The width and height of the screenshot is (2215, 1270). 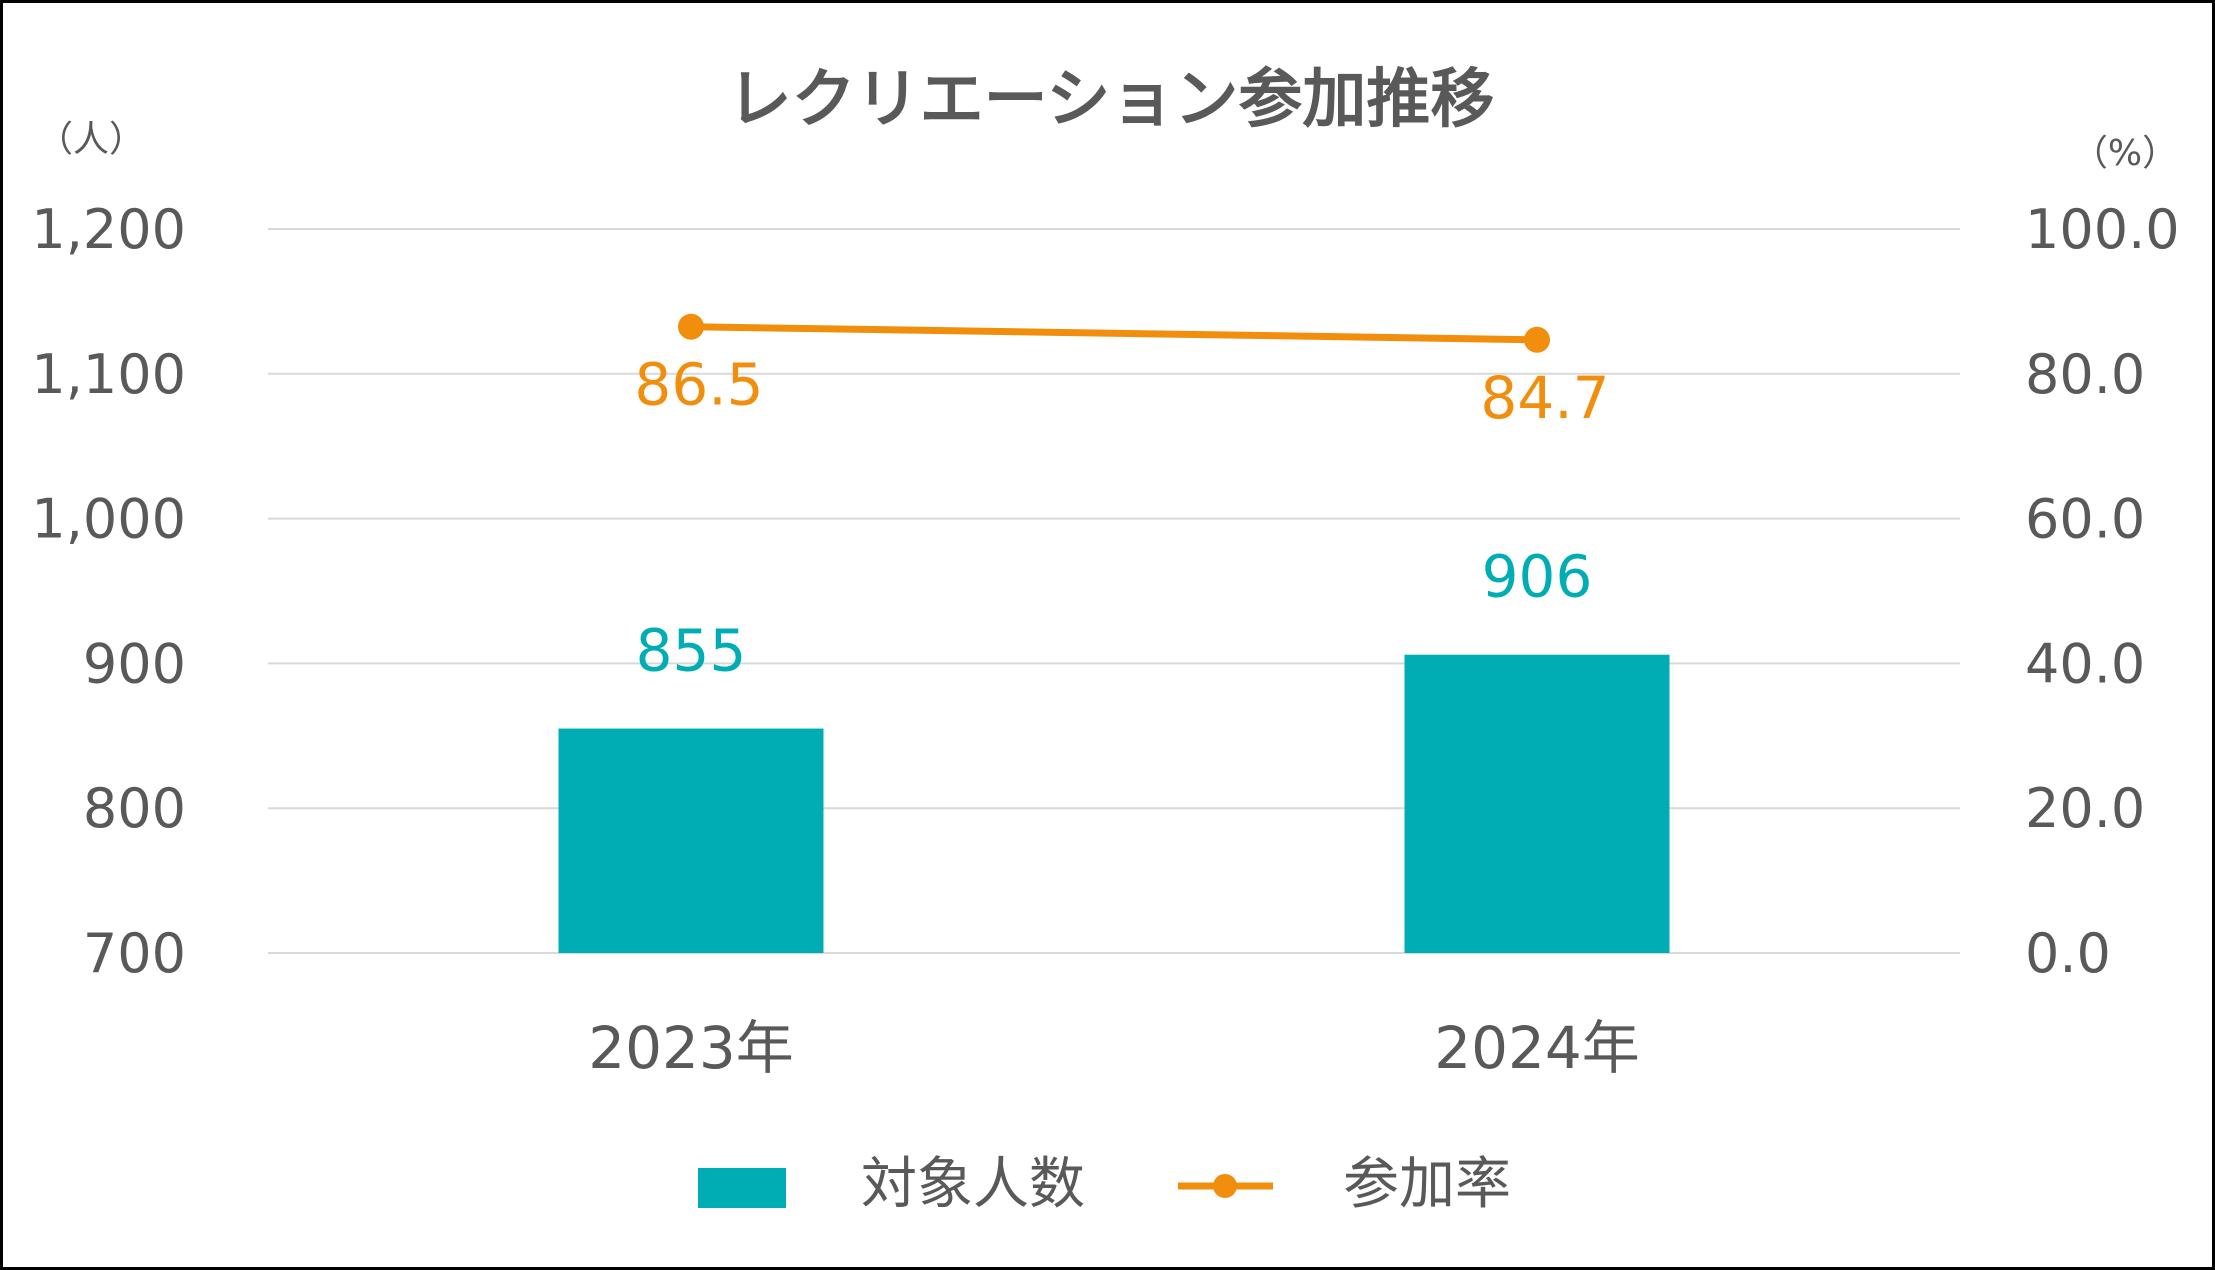 I want to click on legend-bar-label: 対象人数, so click(x=973, y=1184).